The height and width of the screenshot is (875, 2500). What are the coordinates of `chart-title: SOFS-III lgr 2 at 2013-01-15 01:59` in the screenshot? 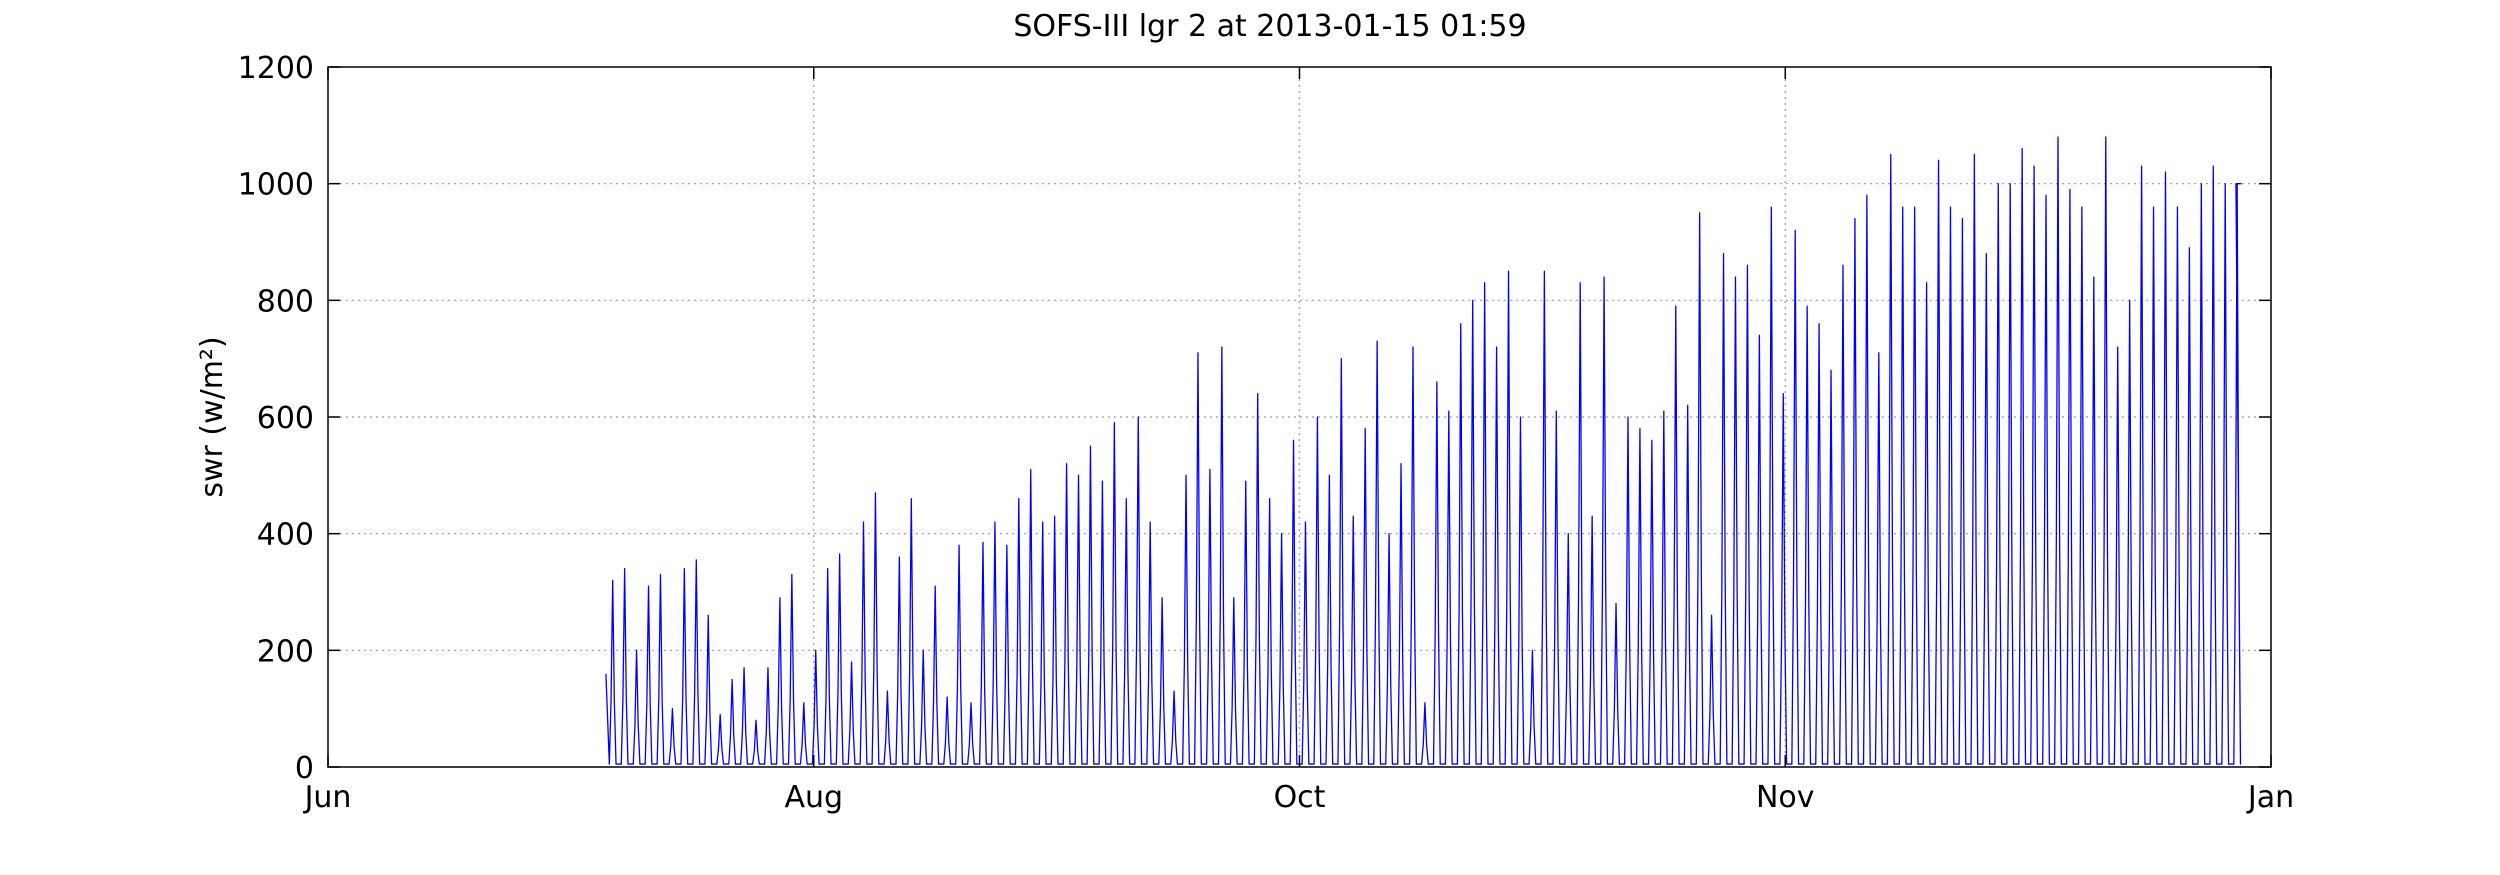 It's located at (1269, 26).